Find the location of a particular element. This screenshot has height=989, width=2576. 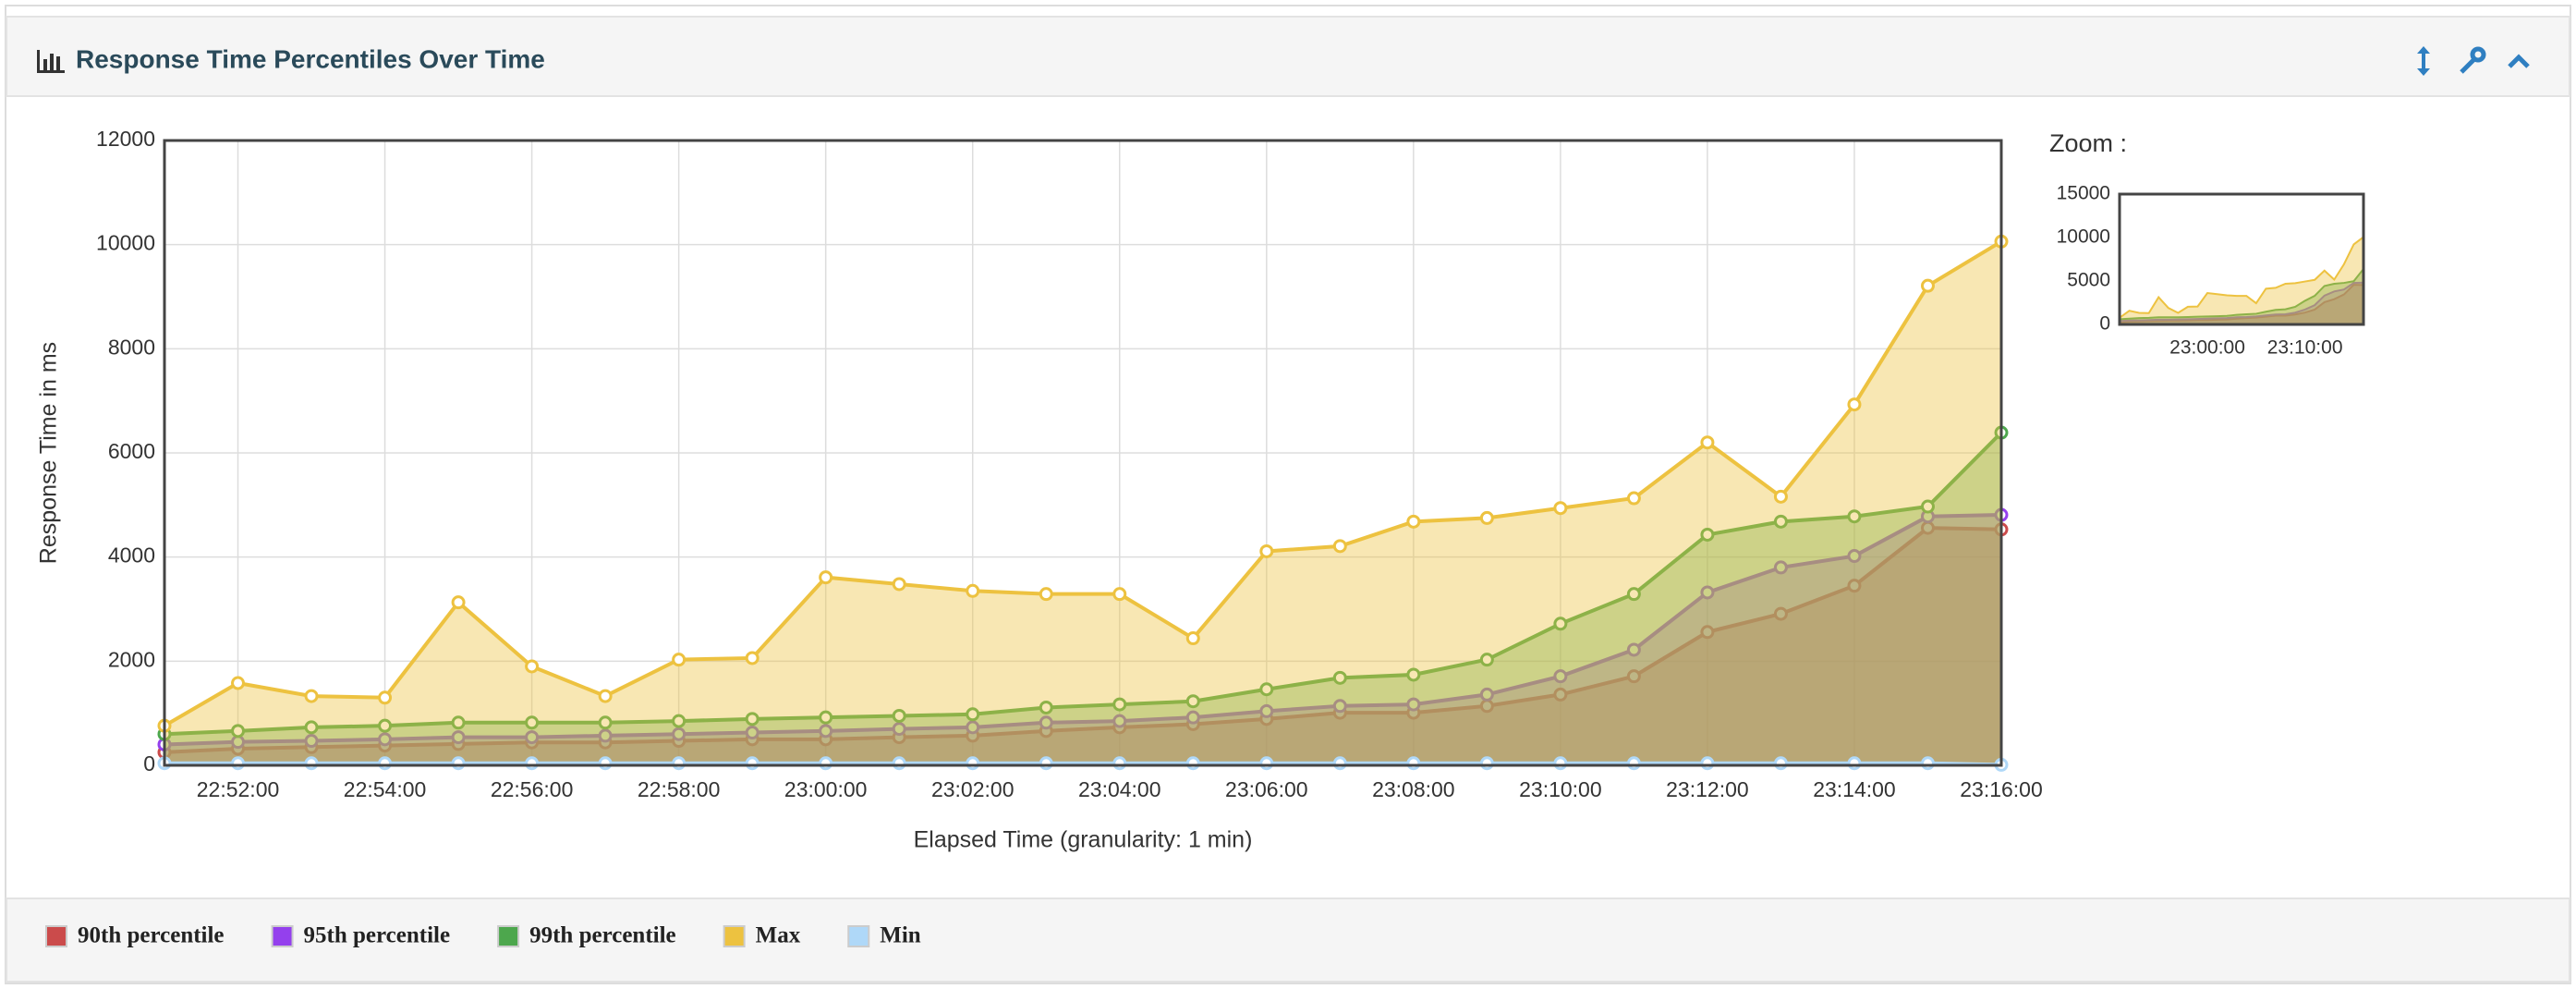

x-tick-label: 23:12:00 is located at coordinates (1707, 789).